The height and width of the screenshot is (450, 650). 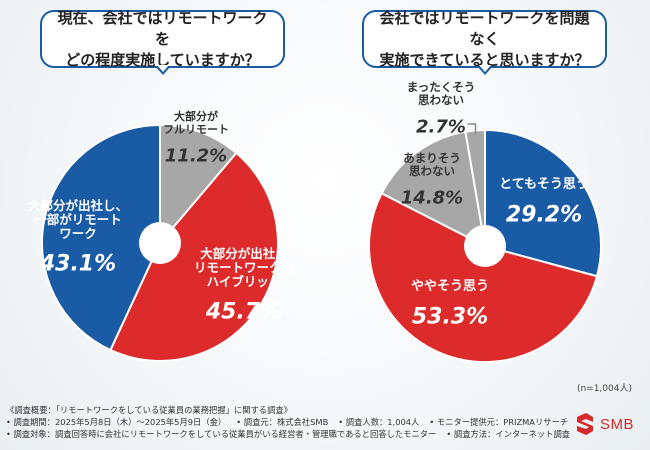 I want to click on slice-value-label: 45.7%, so click(x=243, y=312).